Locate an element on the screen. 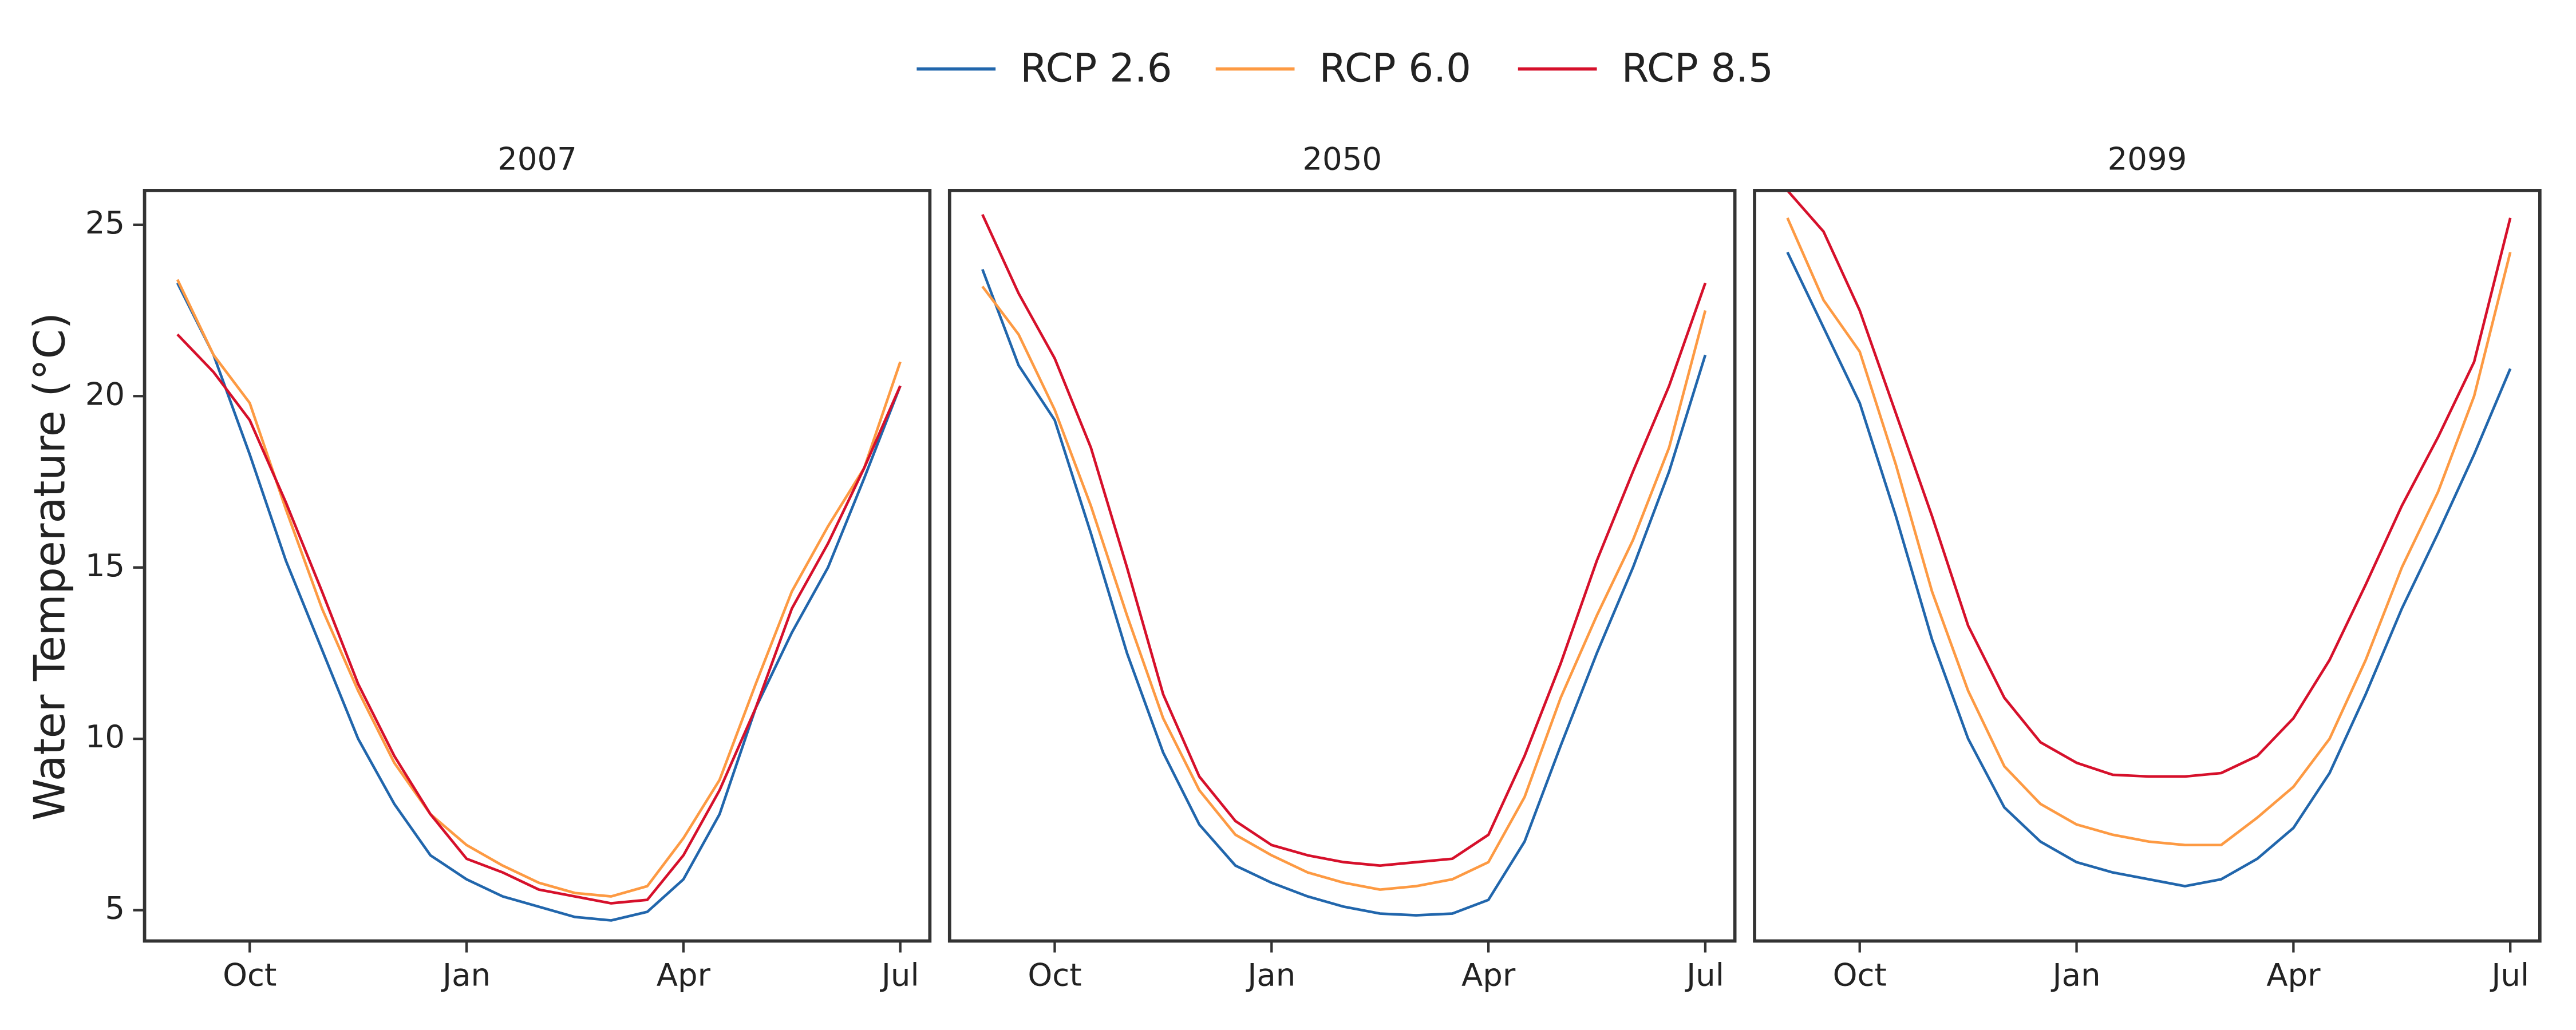 The height and width of the screenshot is (1030, 2576). y-tick-label: 15 is located at coordinates (105, 565).